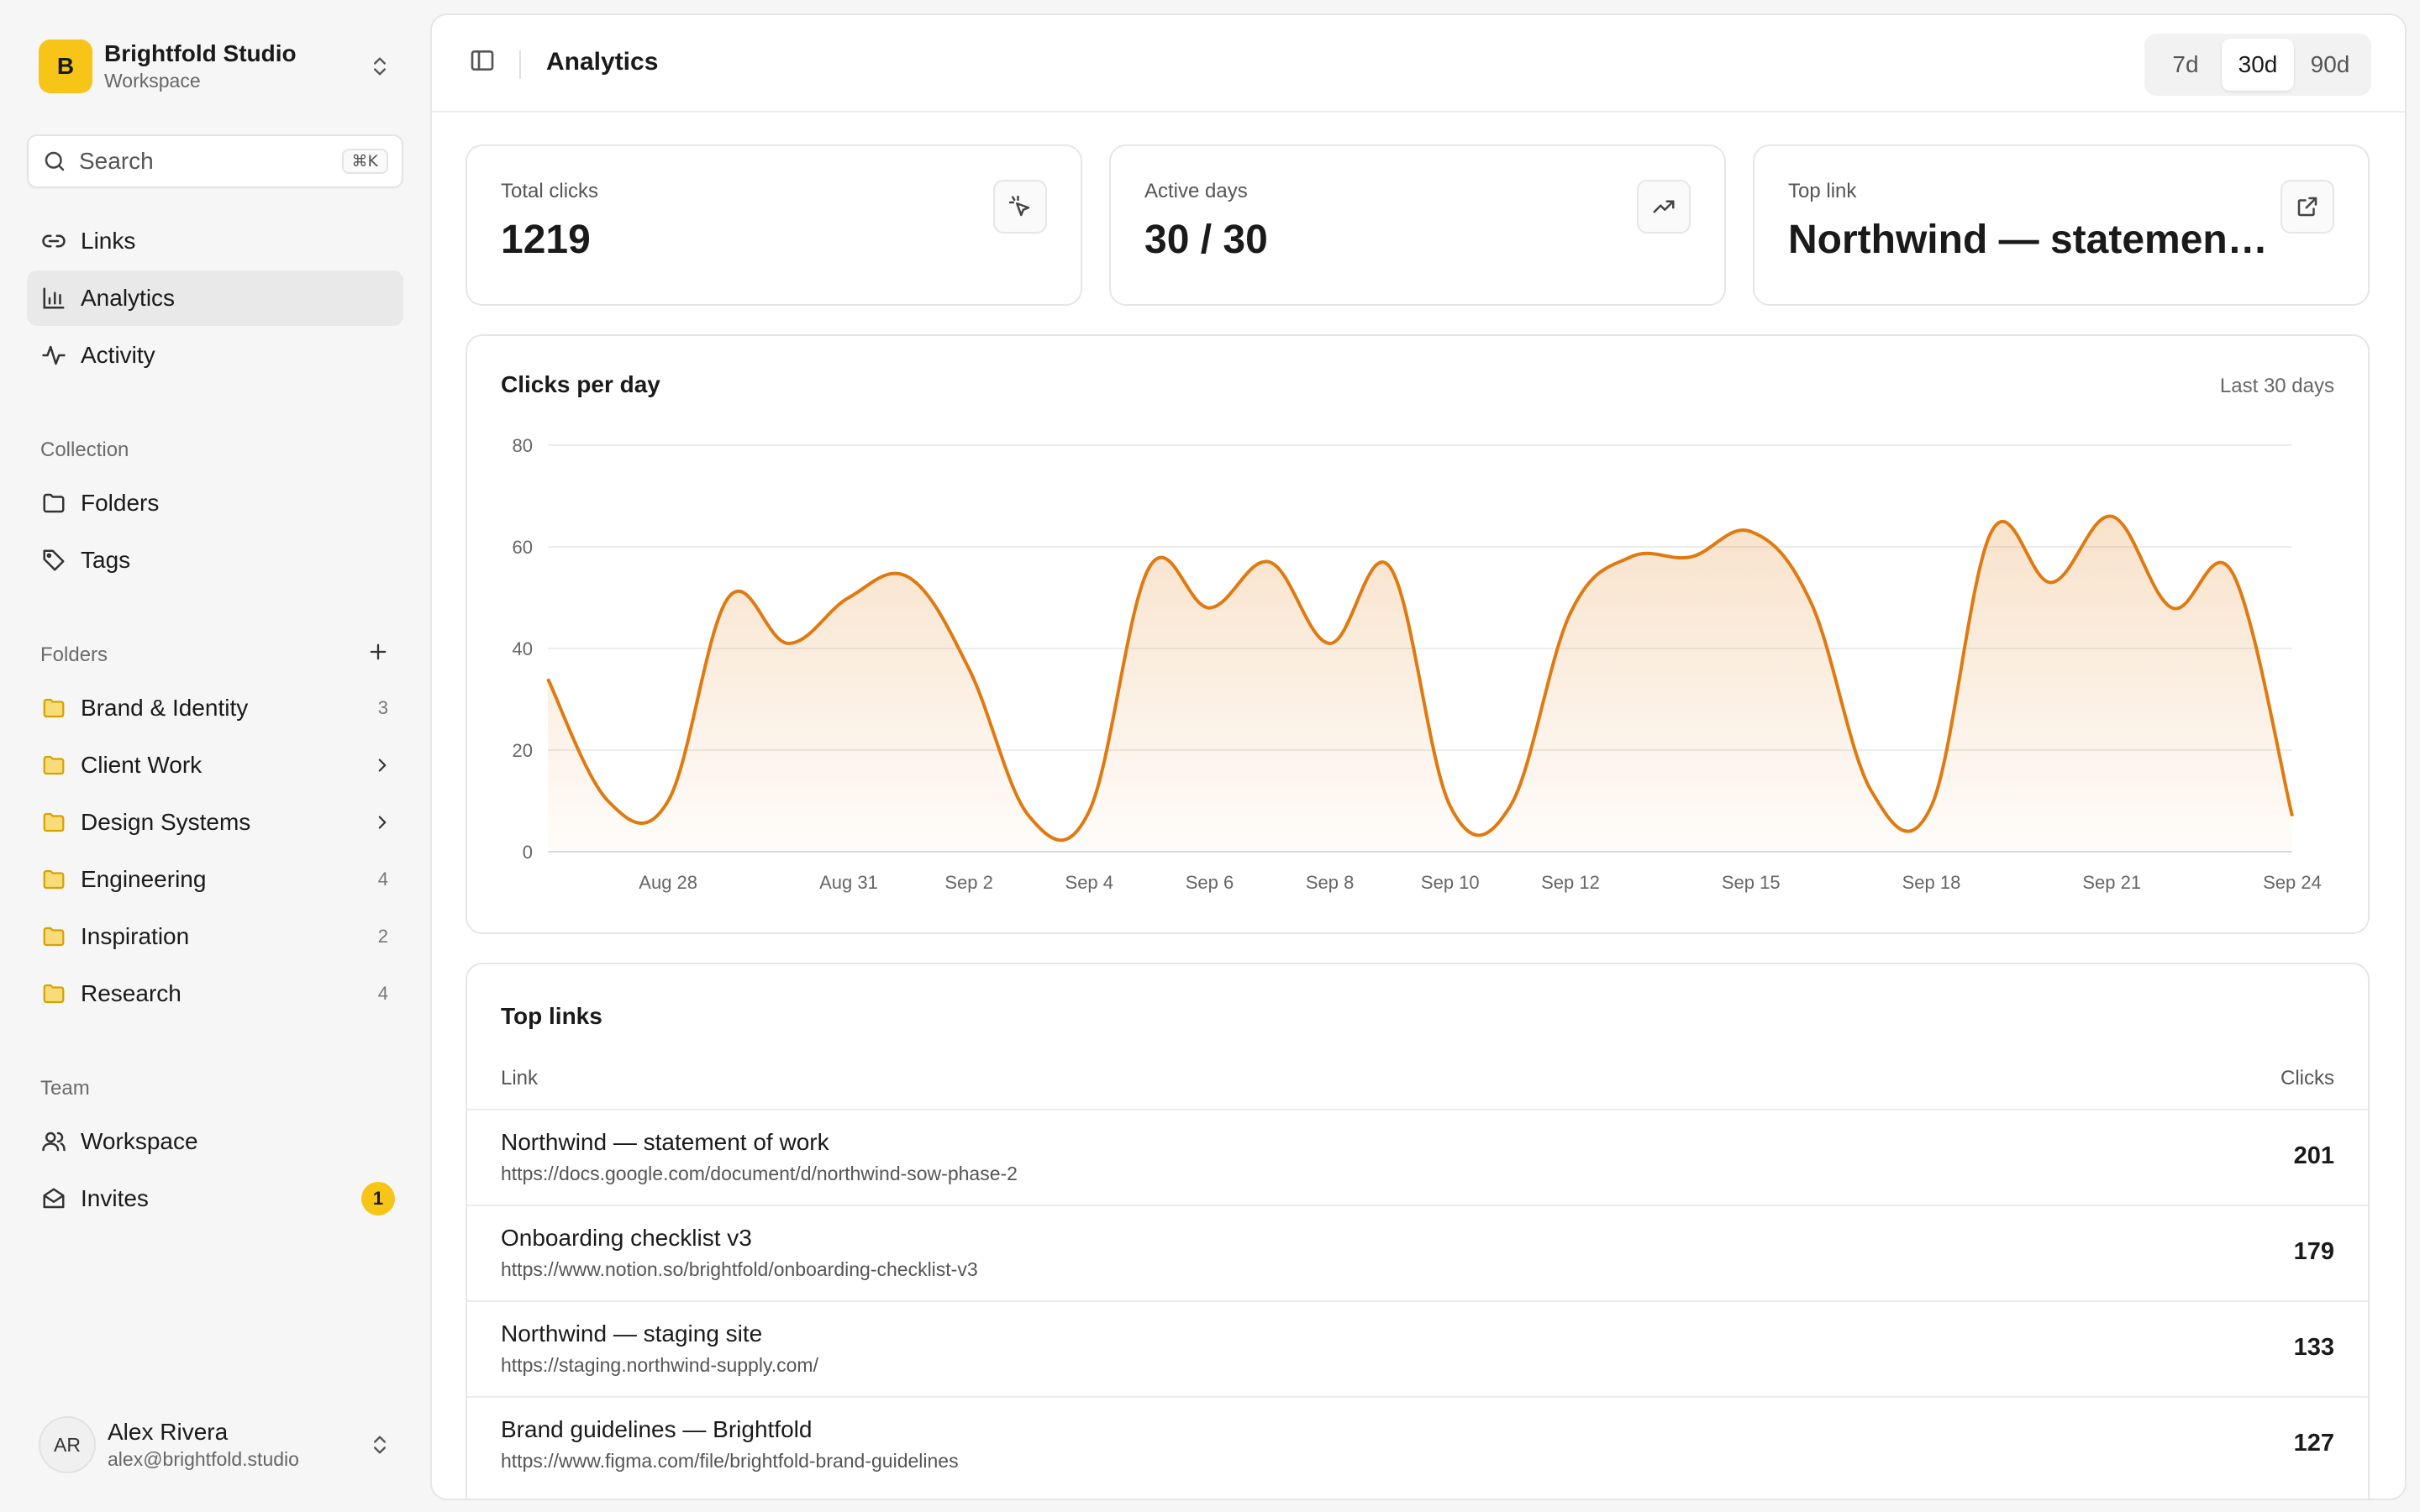  I want to click on folder-count: 3, so click(382, 707).